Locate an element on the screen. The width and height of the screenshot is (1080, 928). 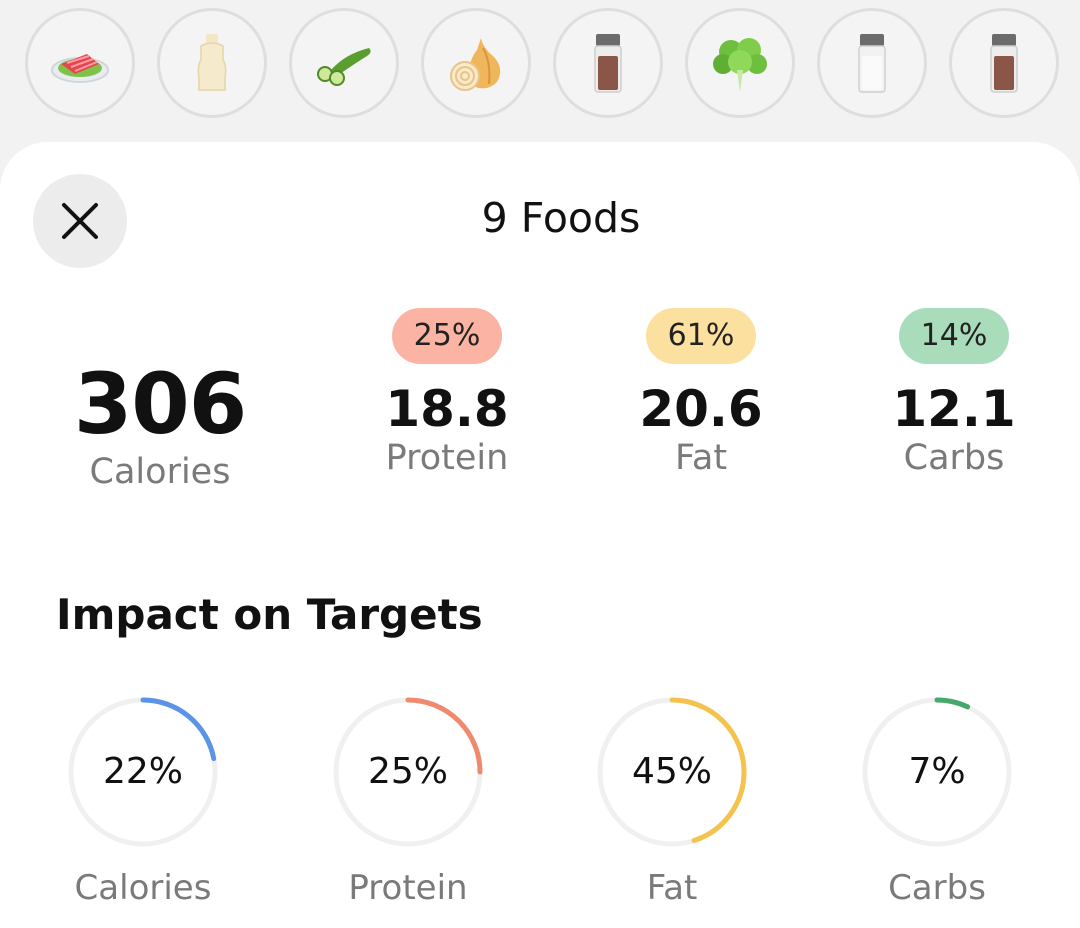
food-item-cucumber is located at coordinates (344, 63).